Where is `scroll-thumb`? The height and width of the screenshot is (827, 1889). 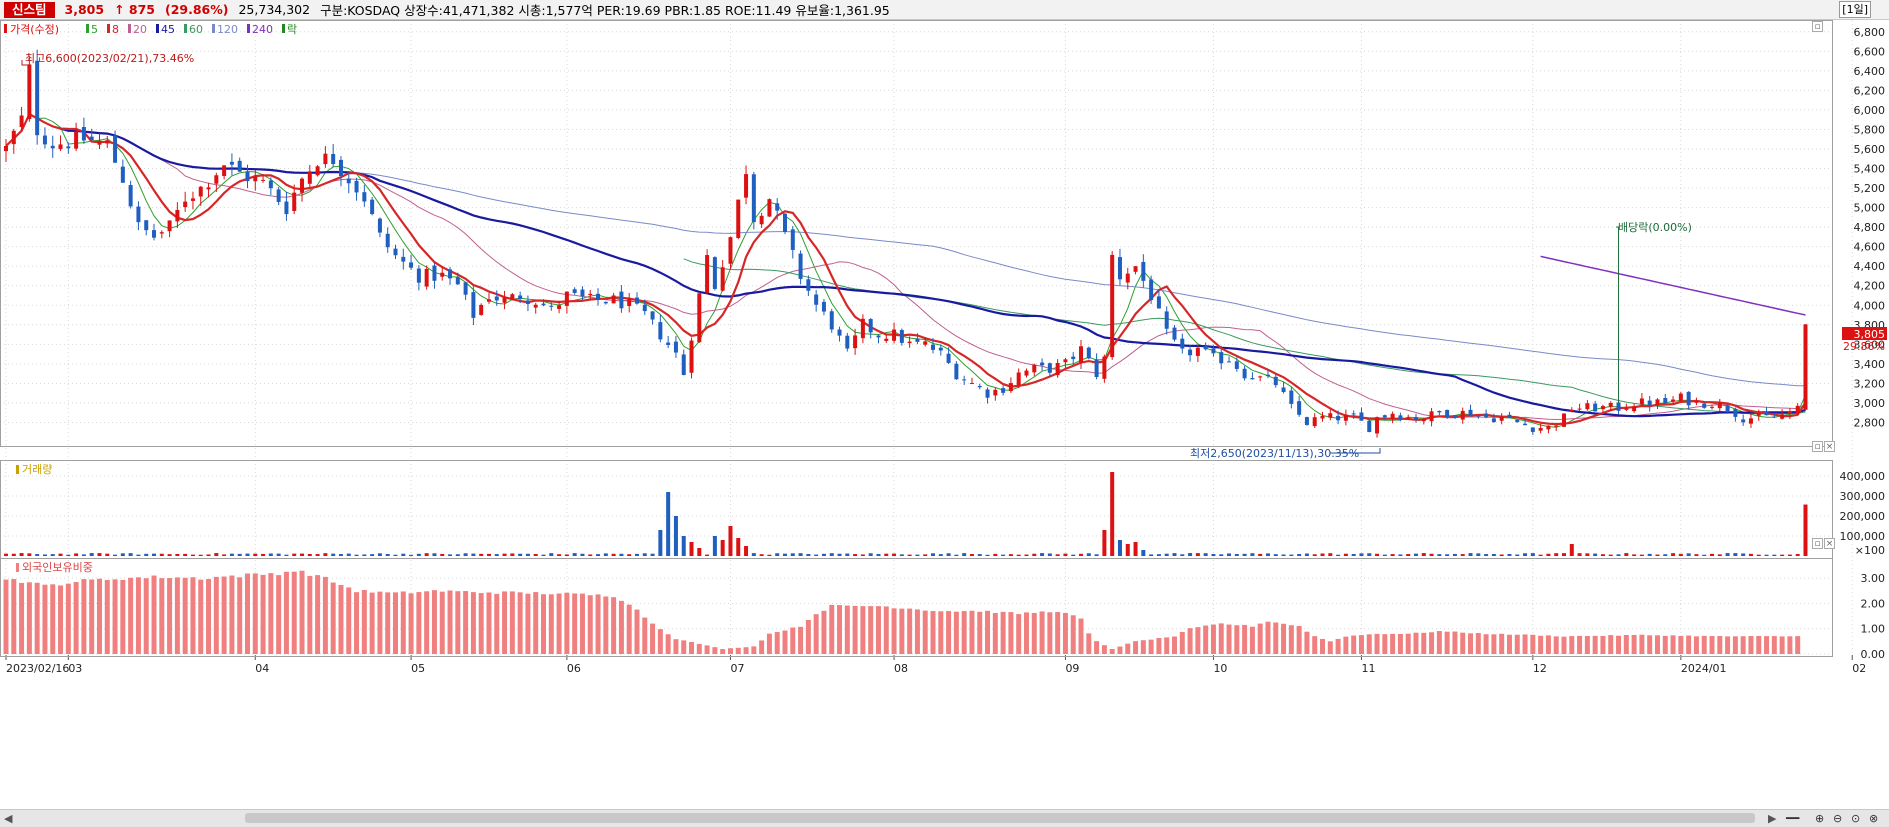 scroll-thumb is located at coordinates (1000, 818).